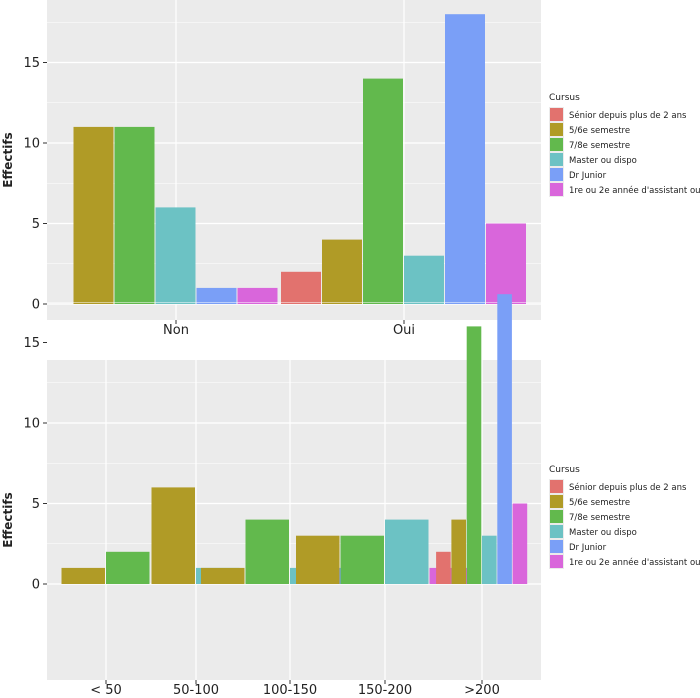 The height and width of the screenshot is (698, 700). Describe the element at coordinates (385, 690) in the screenshot. I see `x-tick-label: 150-200` at that location.